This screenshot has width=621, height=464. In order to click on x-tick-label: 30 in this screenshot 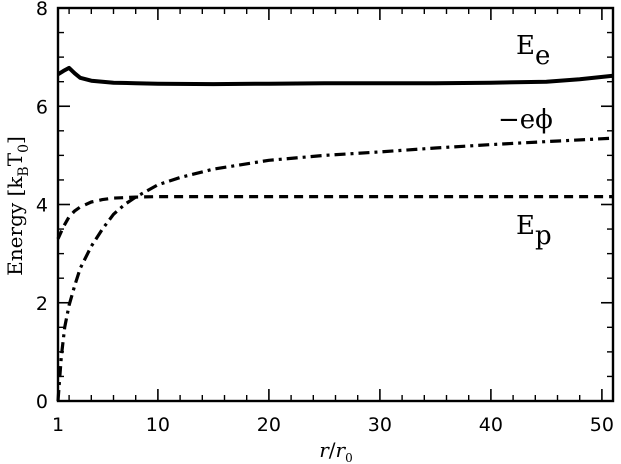, I will do `click(380, 425)`.